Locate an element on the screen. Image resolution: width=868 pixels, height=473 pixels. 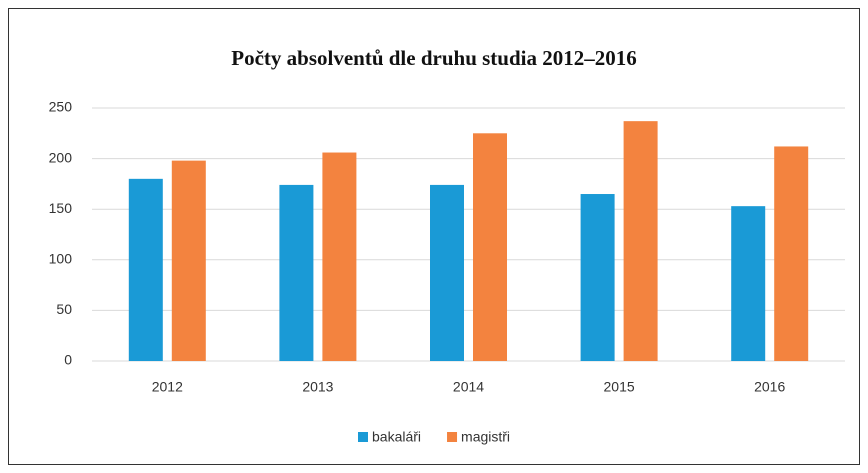
x-tick-label: 2012 is located at coordinates (167, 387).